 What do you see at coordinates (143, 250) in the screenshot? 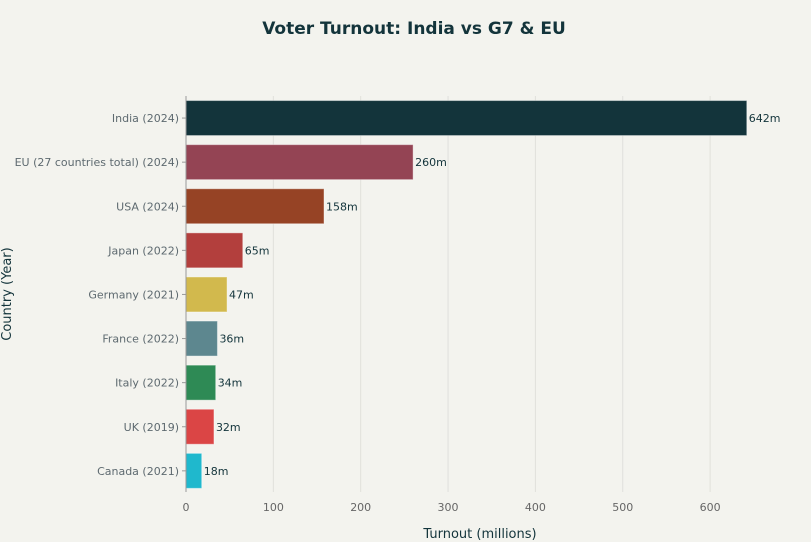
I see `y-tick-label: Japan (2022)` at bounding box center [143, 250].